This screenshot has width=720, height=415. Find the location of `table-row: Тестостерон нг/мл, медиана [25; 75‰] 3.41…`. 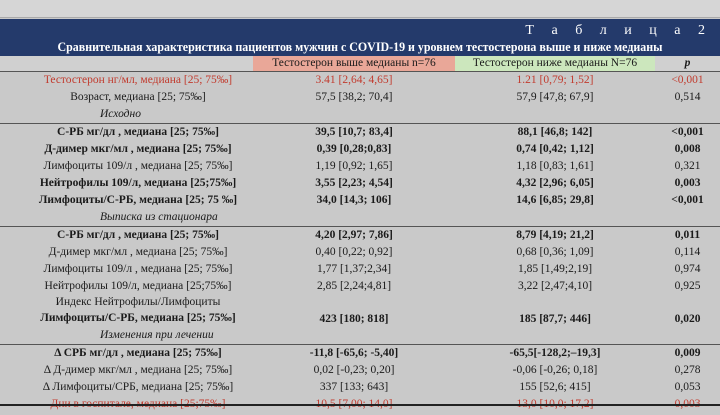

table-row: Тестостерон нг/мл, медиана [25; 75‰] 3.41… is located at coordinates (360, 80).